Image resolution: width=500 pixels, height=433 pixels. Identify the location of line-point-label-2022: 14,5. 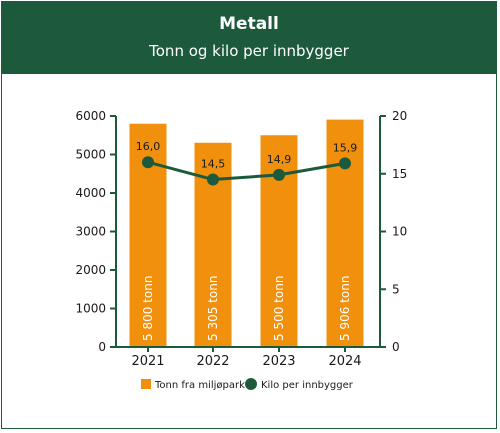
(213, 164).